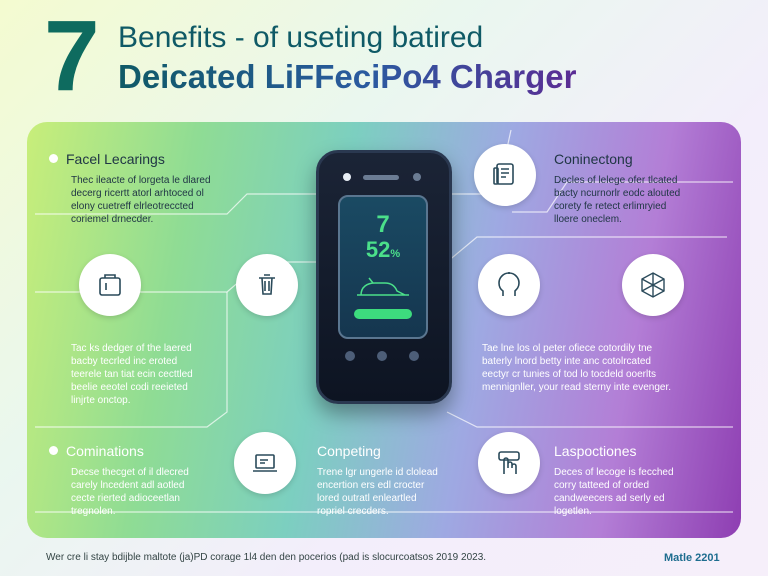 This screenshot has width=768, height=576. I want to click on battery-icon, so click(110, 285).